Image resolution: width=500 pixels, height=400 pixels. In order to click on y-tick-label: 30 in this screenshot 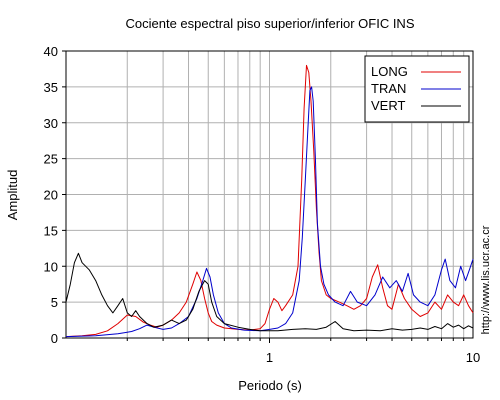, I will do `click(51, 123)`.